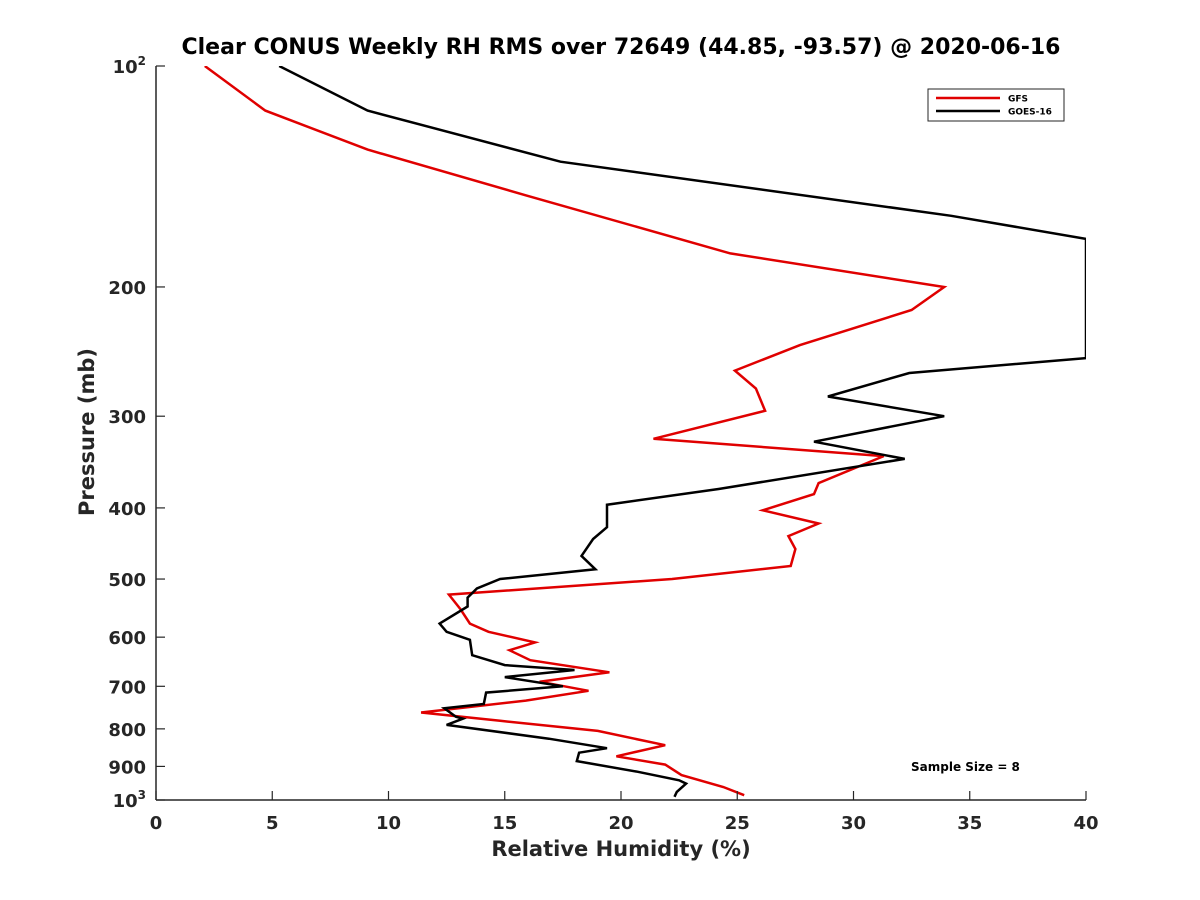 This screenshot has height=900, width=1200. Describe the element at coordinates (737, 823) in the screenshot. I see `x-tick-label: 25` at that location.